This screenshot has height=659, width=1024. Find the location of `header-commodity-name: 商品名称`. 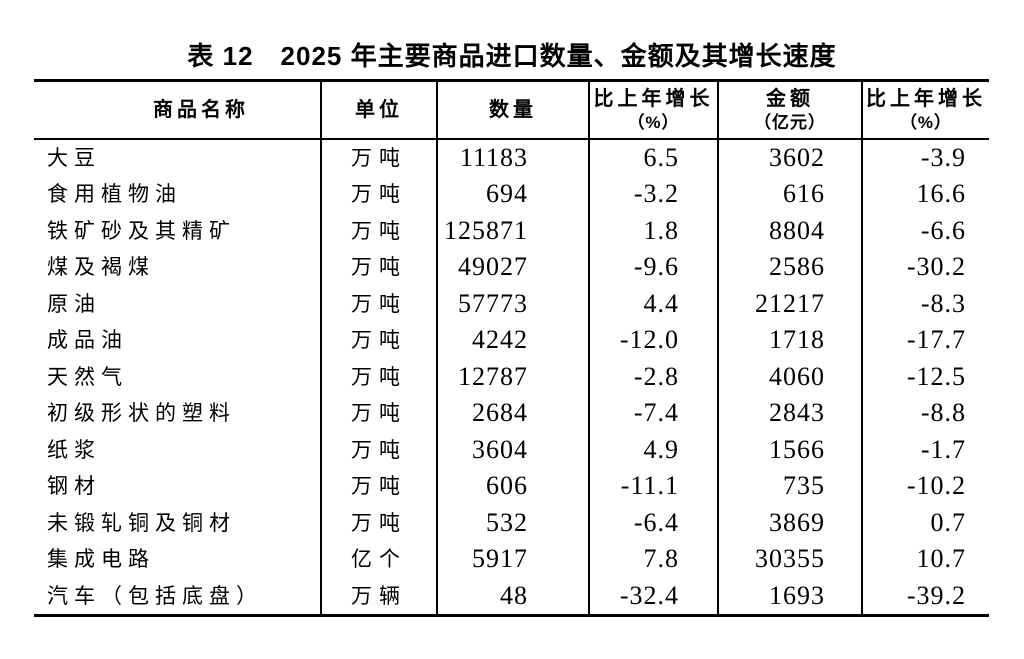

header-commodity-name: 商品名称 is located at coordinates (177, 110).